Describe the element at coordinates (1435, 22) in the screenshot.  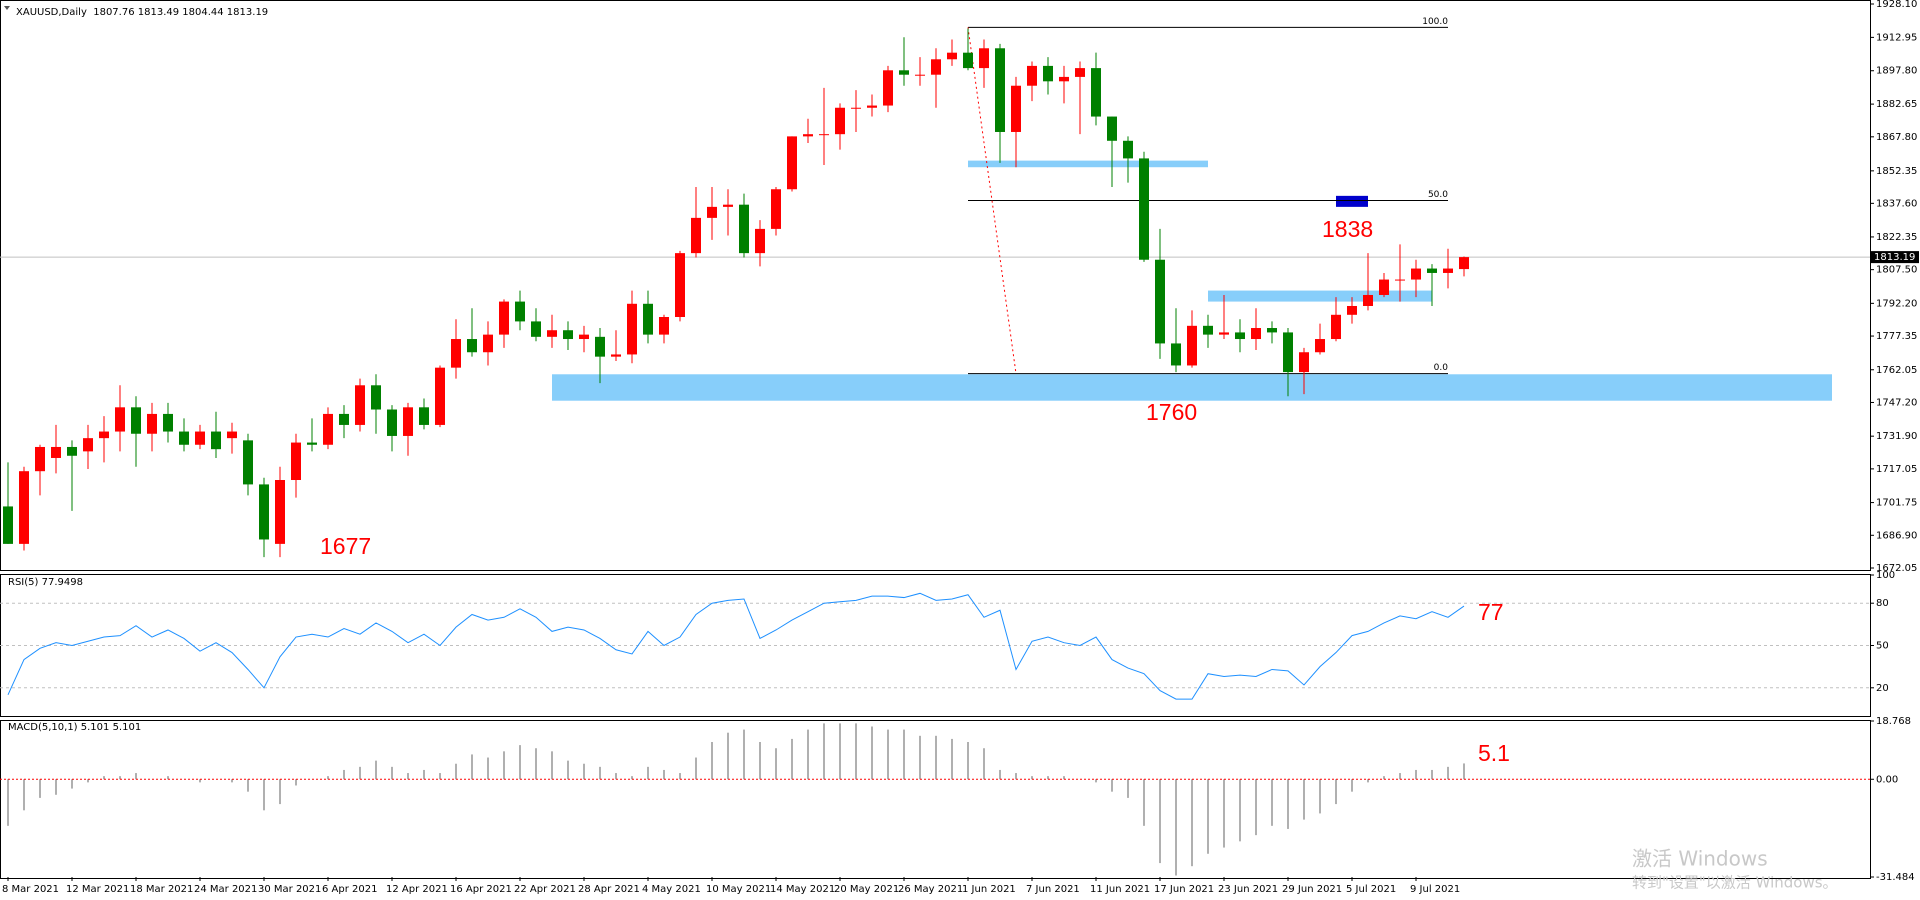
I see `fib-label: 100.0` at that location.